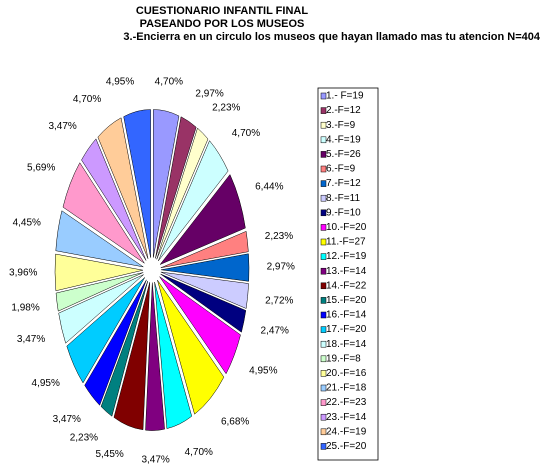 This screenshot has width=544, height=465. What do you see at coordinates (269, 187) in the screenshot?
I see `data-label: 6,44%` at bounding box center [269, 187].